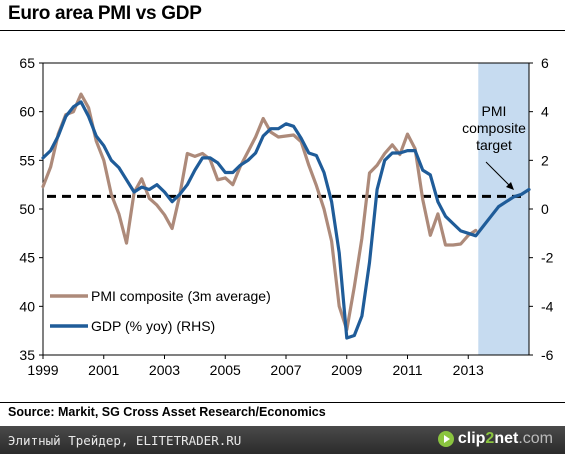  I want to click on y-right-tick-label: -2, so click(547, 258).